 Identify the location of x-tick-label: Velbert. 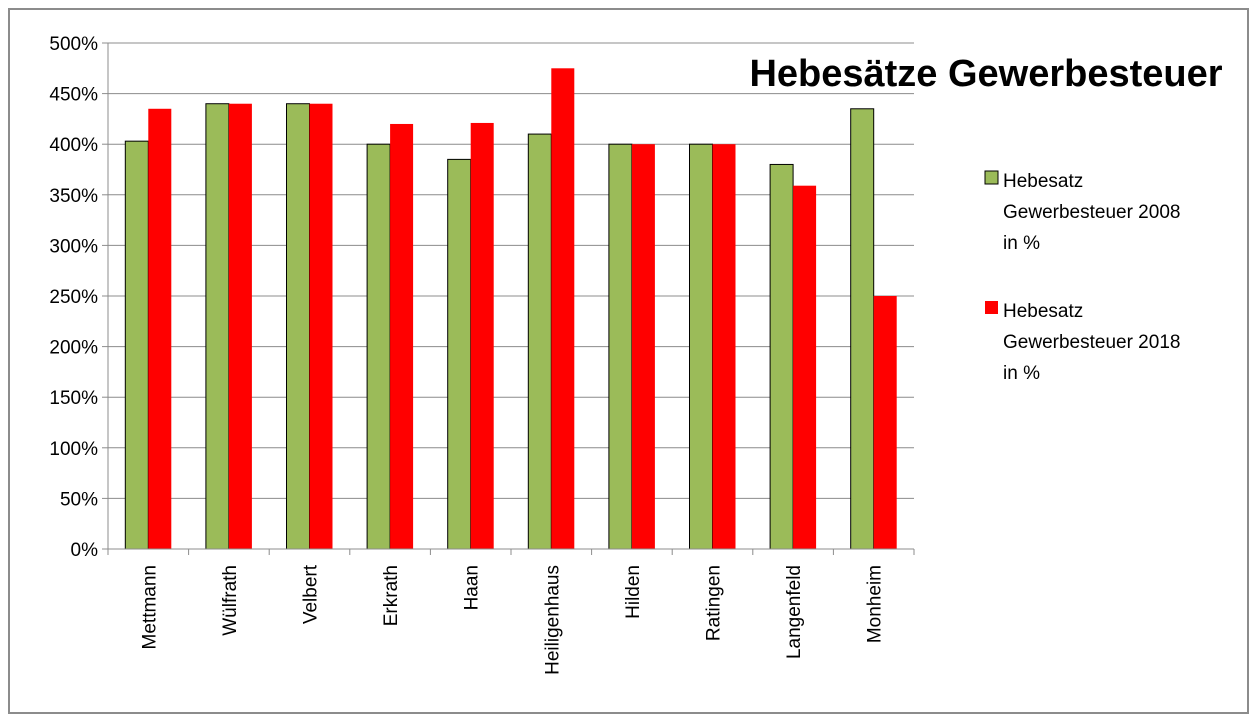
(311, 594).